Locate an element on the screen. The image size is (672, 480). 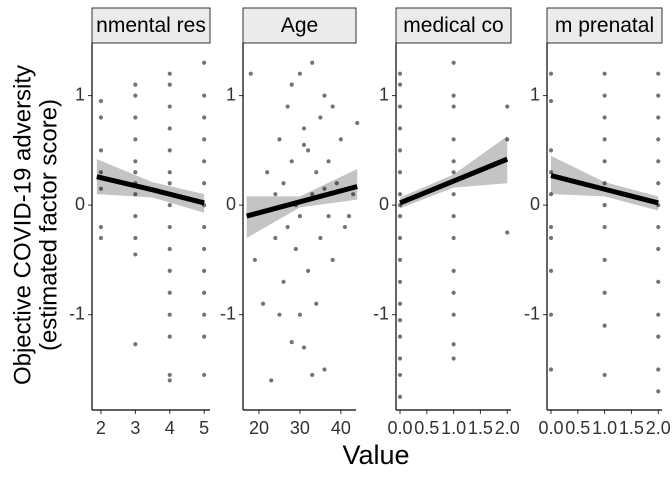
x-axis-label: Value is located at coordinates (375, 455).